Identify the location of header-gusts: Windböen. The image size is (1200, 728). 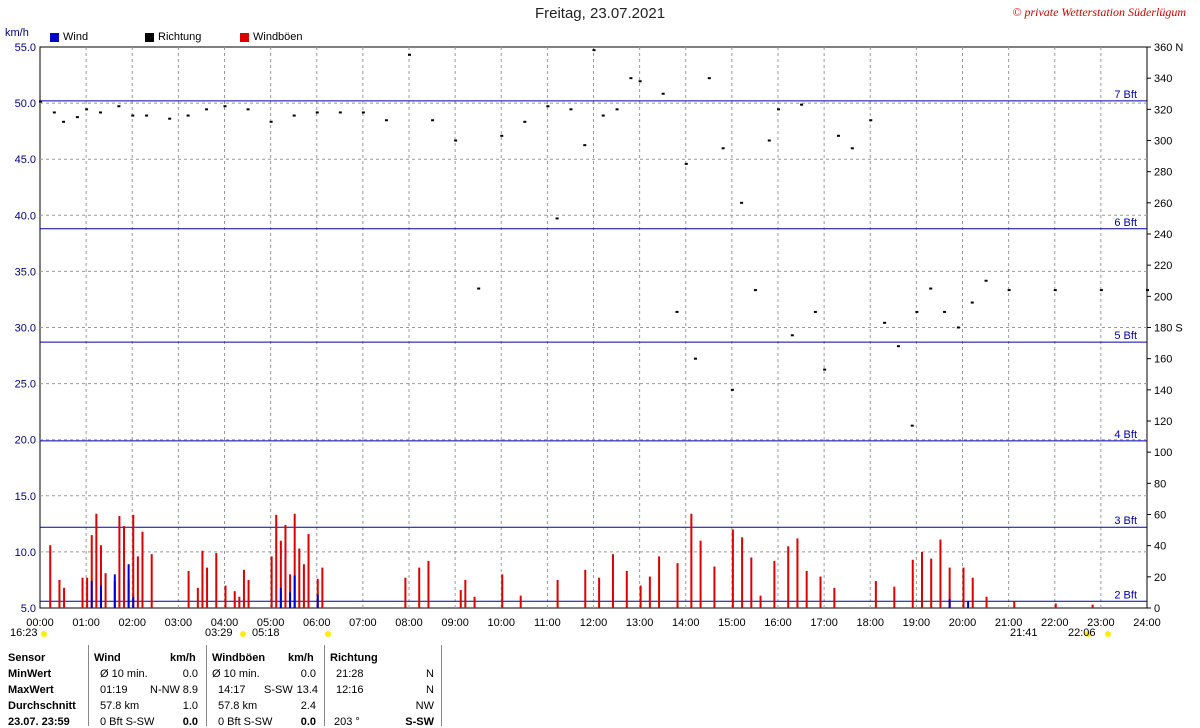
(239, 658).